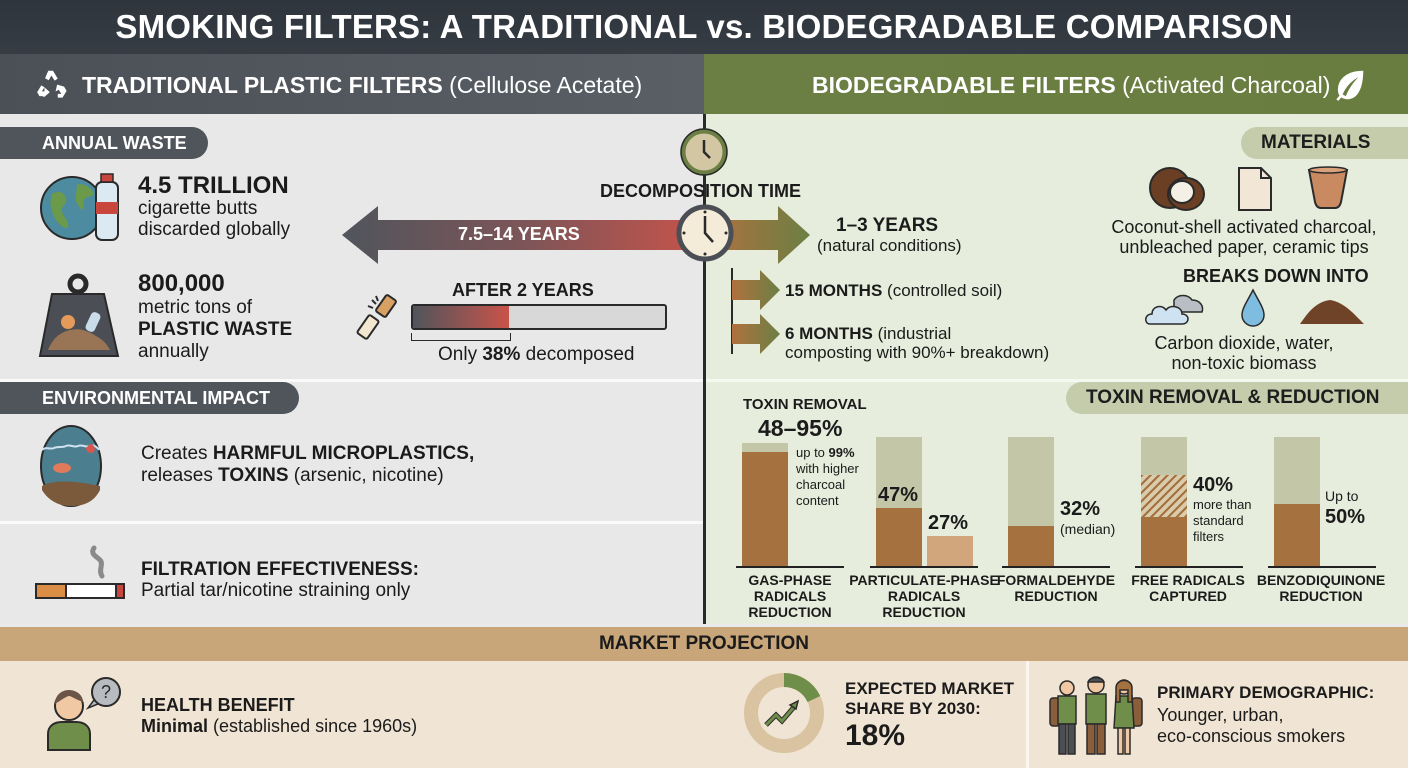 The height and width of the screenshot is (768, 1408). What do you see at coordinates (834, 290) in the screenshot?
I see `controlled-soil-value: 15 MONTHS` at bounding box center [834, 290].